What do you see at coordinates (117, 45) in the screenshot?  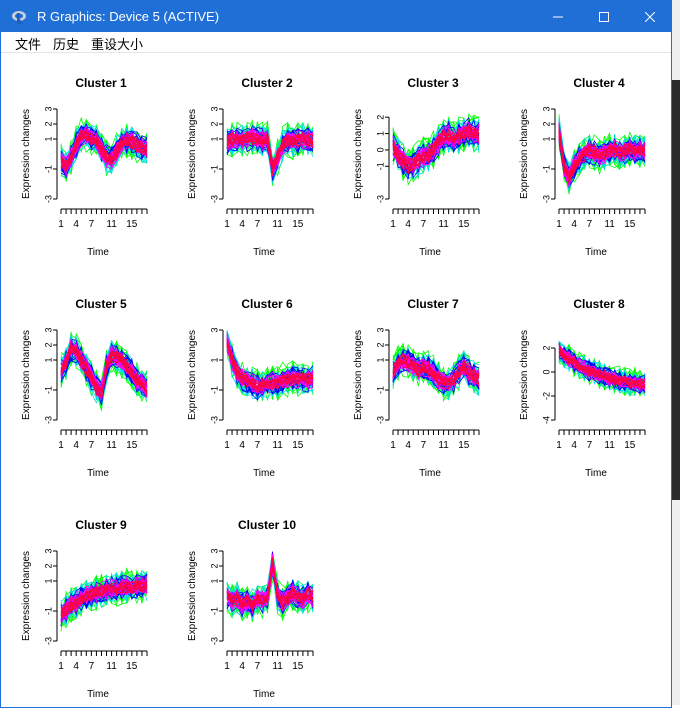 I see `menu-resize: 重设大小` at bounding box center [117, 45].